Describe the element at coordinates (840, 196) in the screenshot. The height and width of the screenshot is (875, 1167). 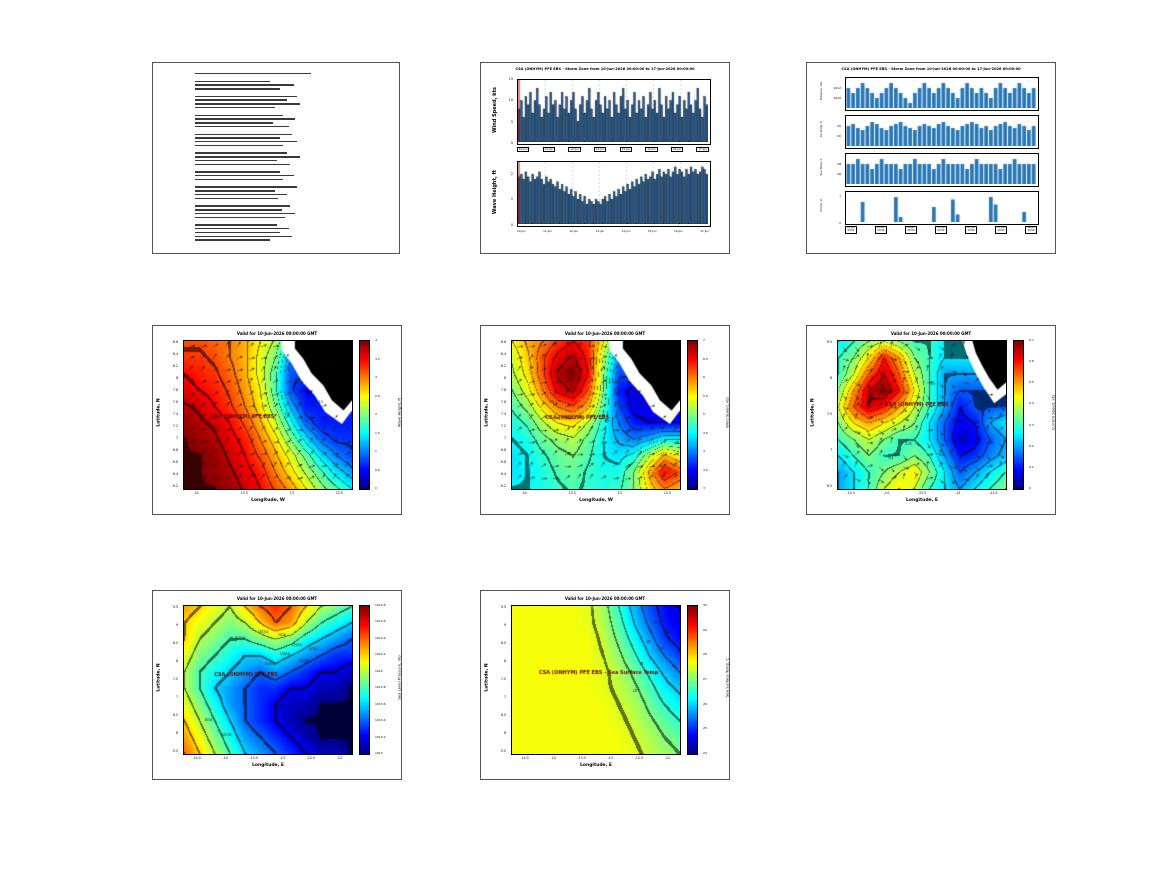
I see `tick-label: 1` at that location.